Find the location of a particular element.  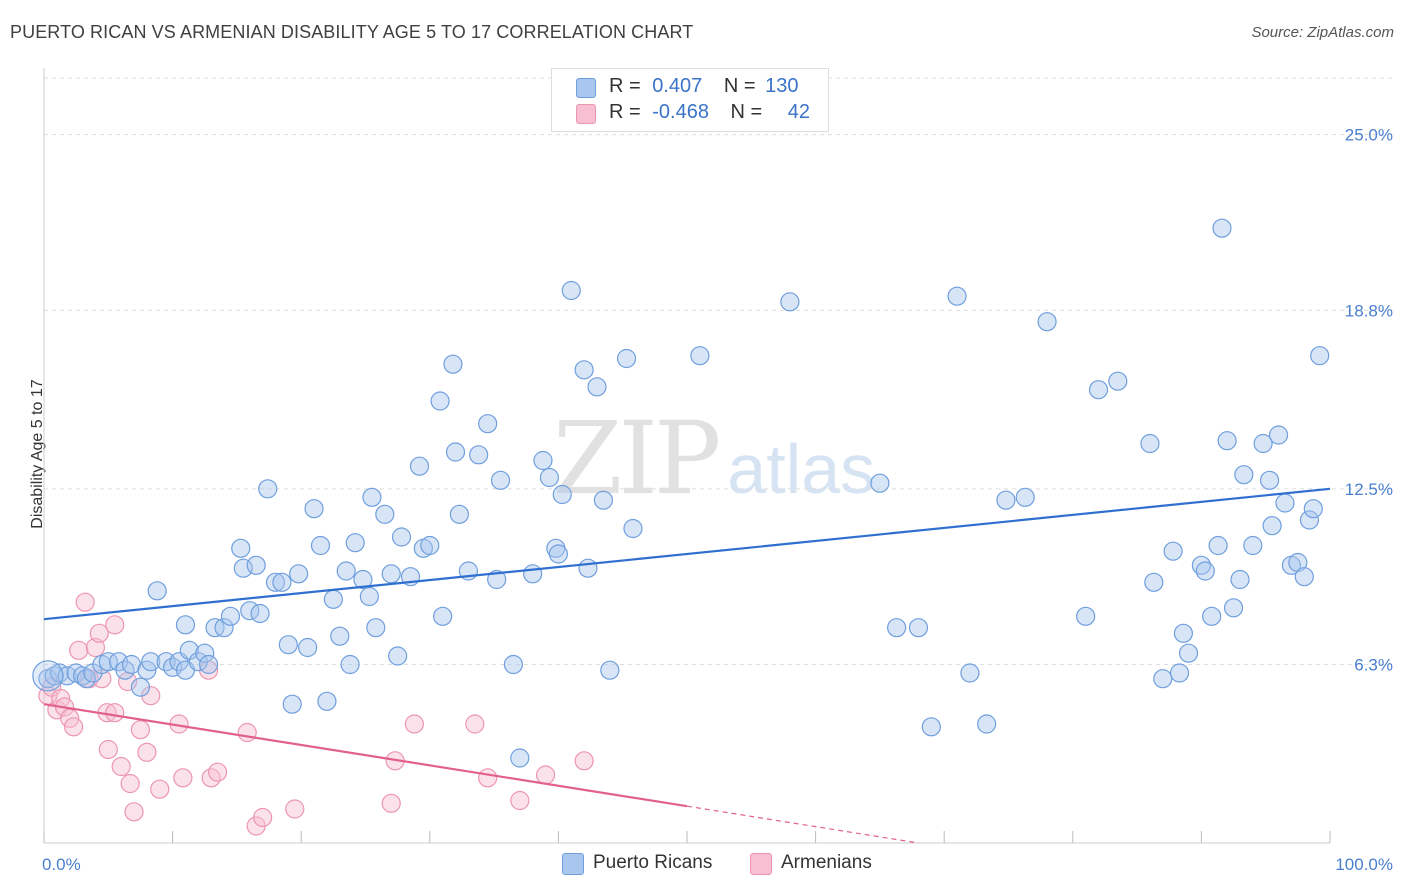

armenians-trend-line is located at coordinates (365, 755).